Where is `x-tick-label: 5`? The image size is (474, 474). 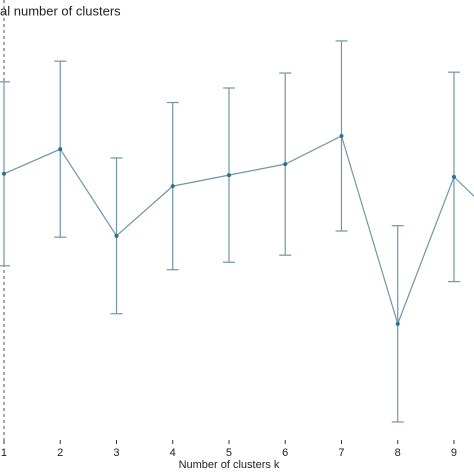 x-tick-label: 5 is located at coordinates (229, 453).